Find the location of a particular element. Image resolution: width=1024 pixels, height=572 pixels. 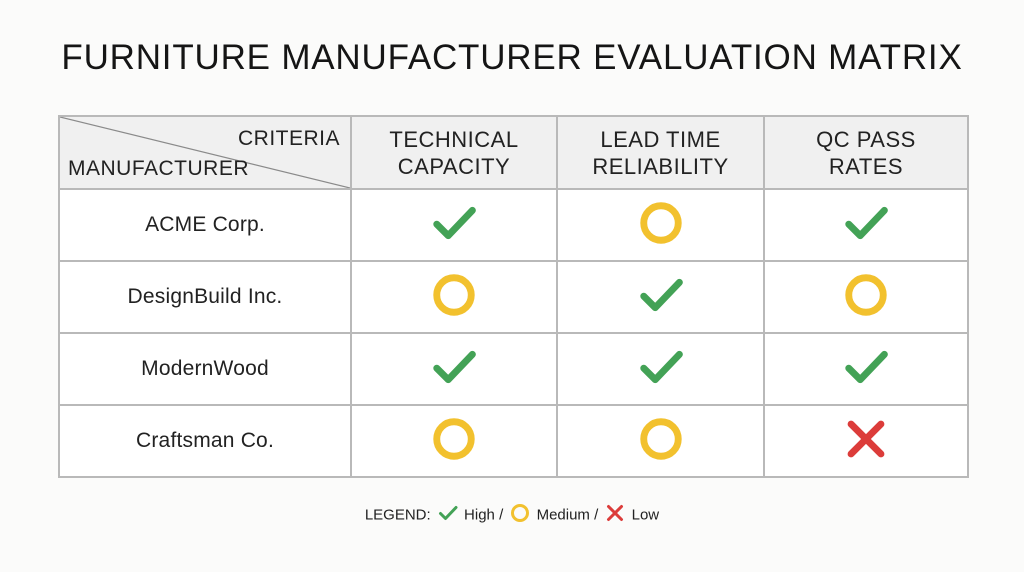

table-row: ModernWood is located at coordinates (513, 369).